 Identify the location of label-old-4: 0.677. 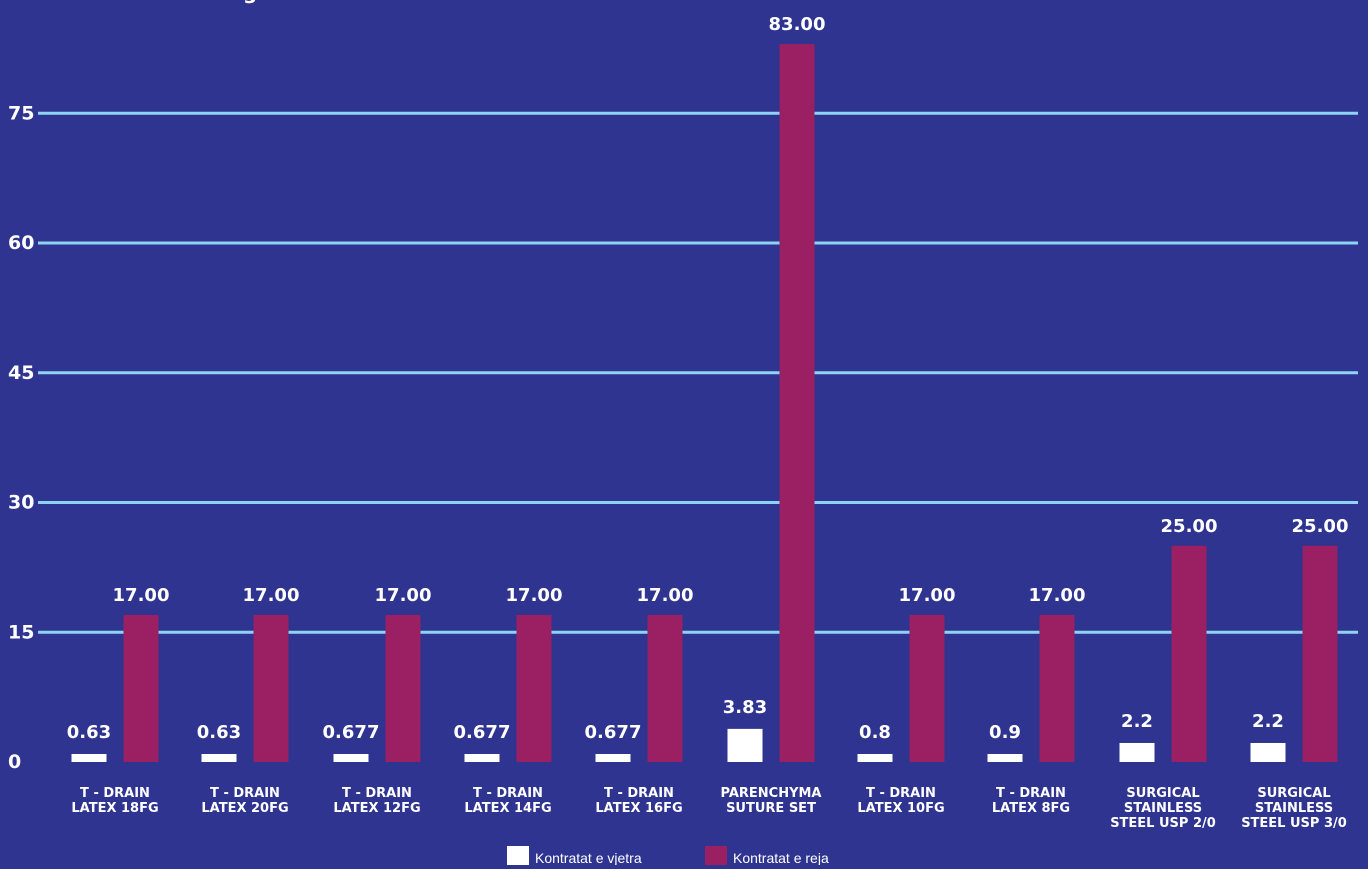
(482, 732).